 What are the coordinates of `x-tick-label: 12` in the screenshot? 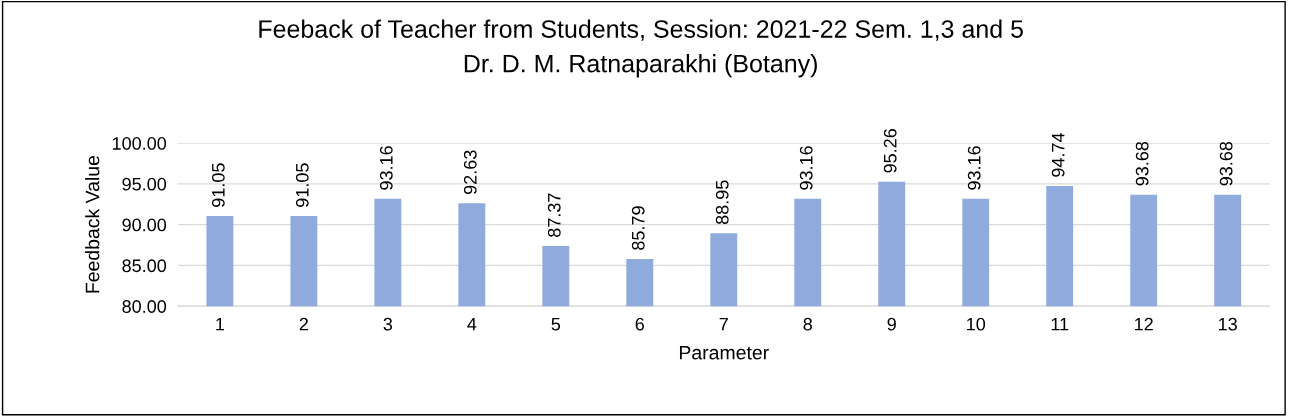 It's located at (1144, 324).